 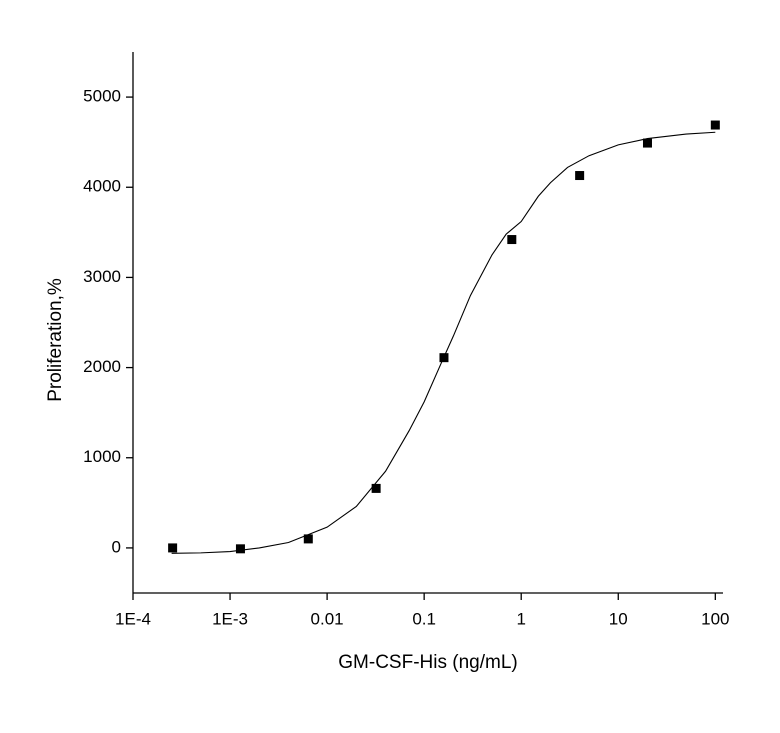 I want to click on x-axis-title: GM-CSF-His (ng/mL), so click(x=427, y=662).